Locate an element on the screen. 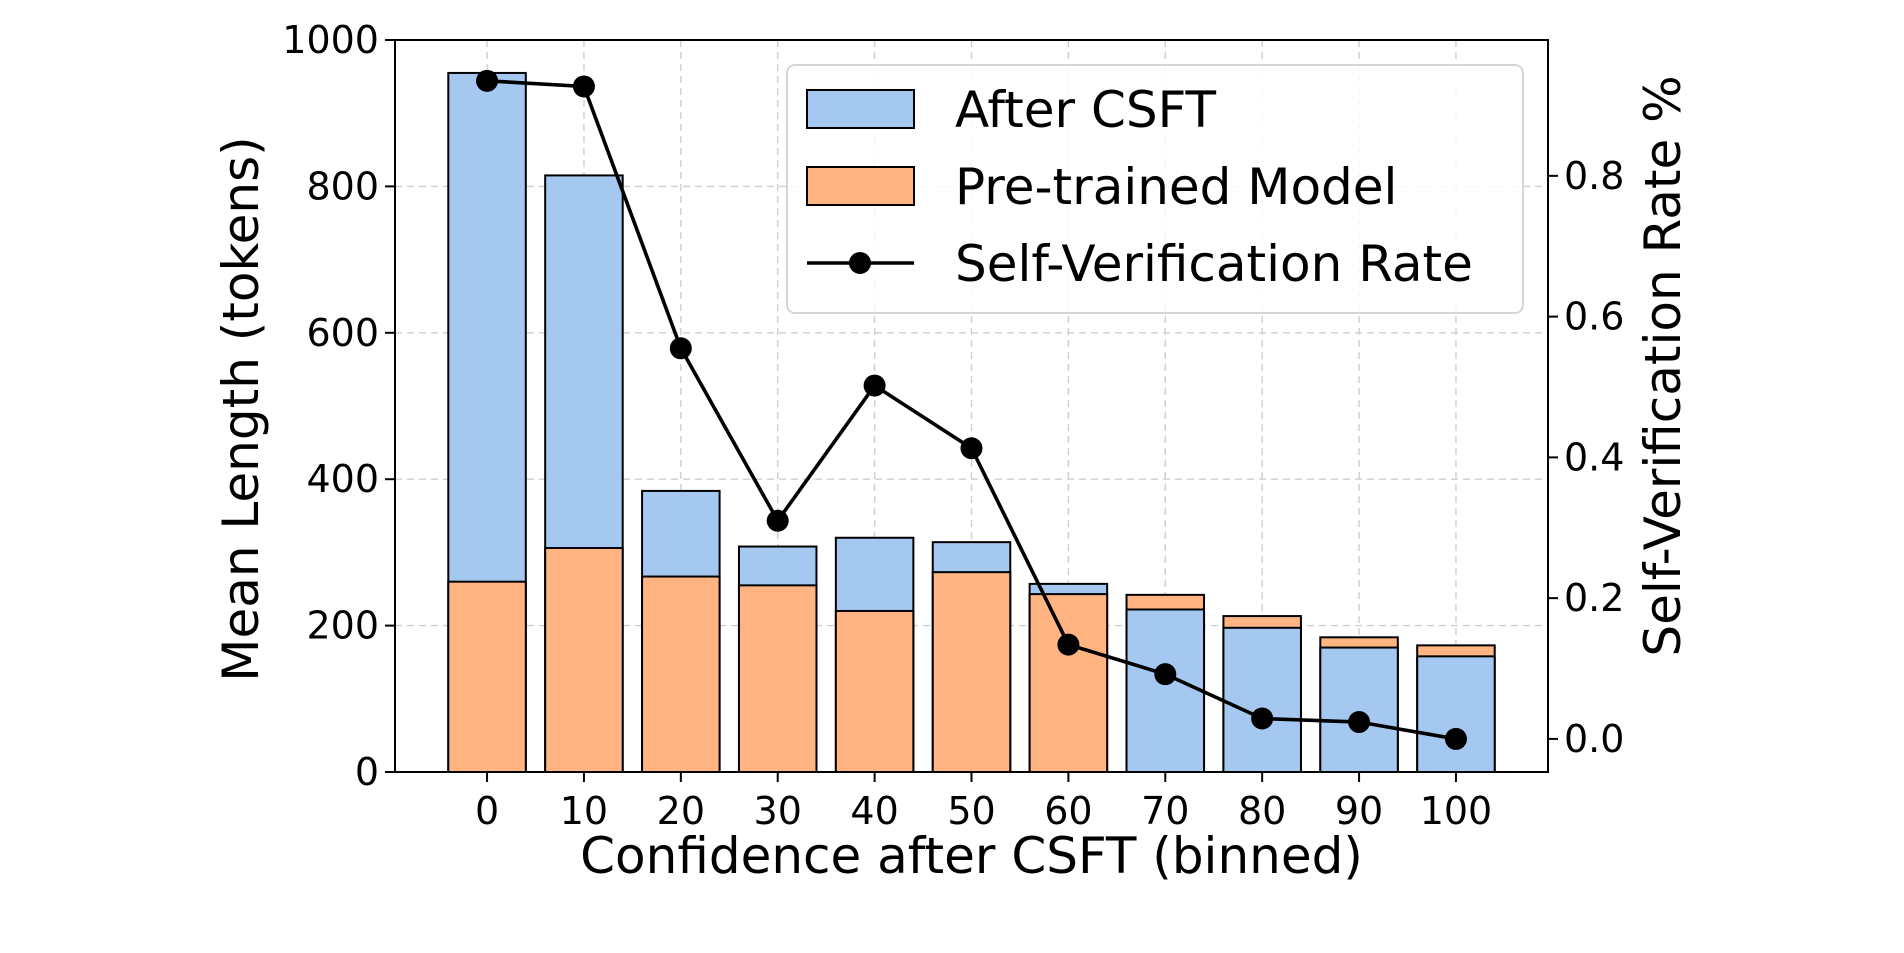 The width and height of the screenshot is (1904, 953). x-tick-label-30: 30 is located at coordinates (778, 811).